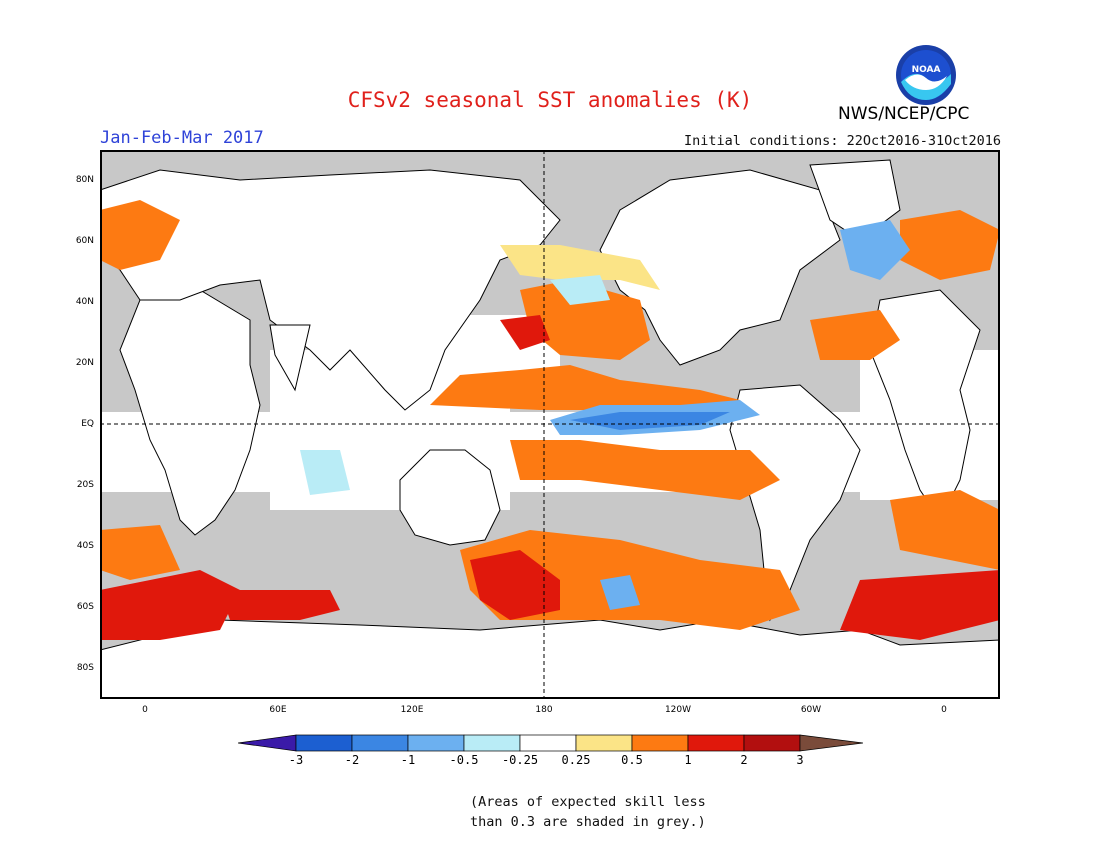  Describe the element at coordinates (412, 710) in the screenshot. I see `lon-label-120e: 120E` at that location.